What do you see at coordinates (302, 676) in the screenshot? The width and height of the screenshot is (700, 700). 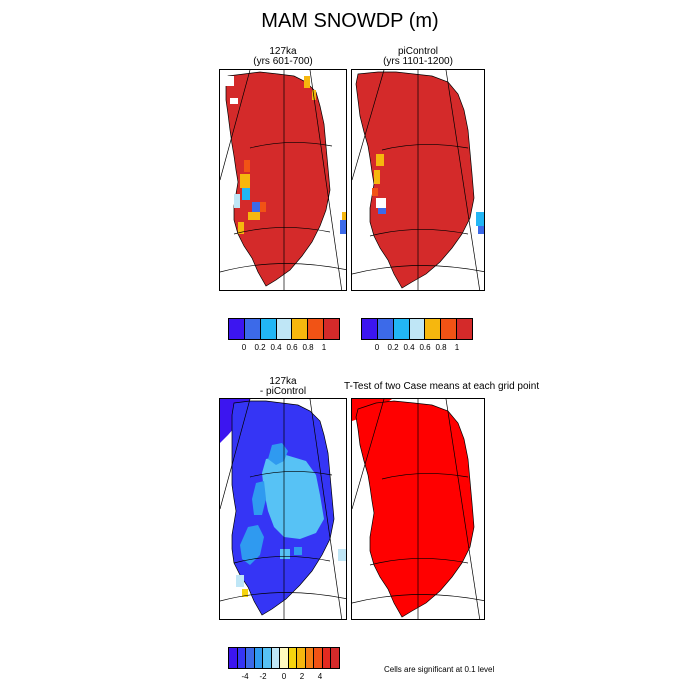 I see `tick-label: 2` at bounding box center [302, 676].